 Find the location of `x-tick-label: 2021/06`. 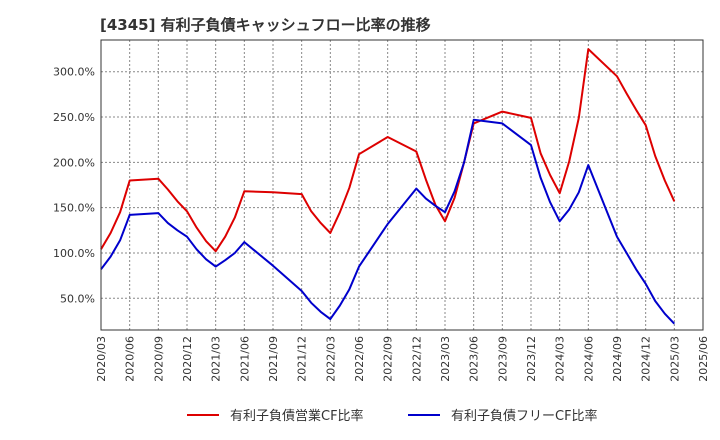

x-tick-label: 2021/06 is located at coordinates (244, 359).